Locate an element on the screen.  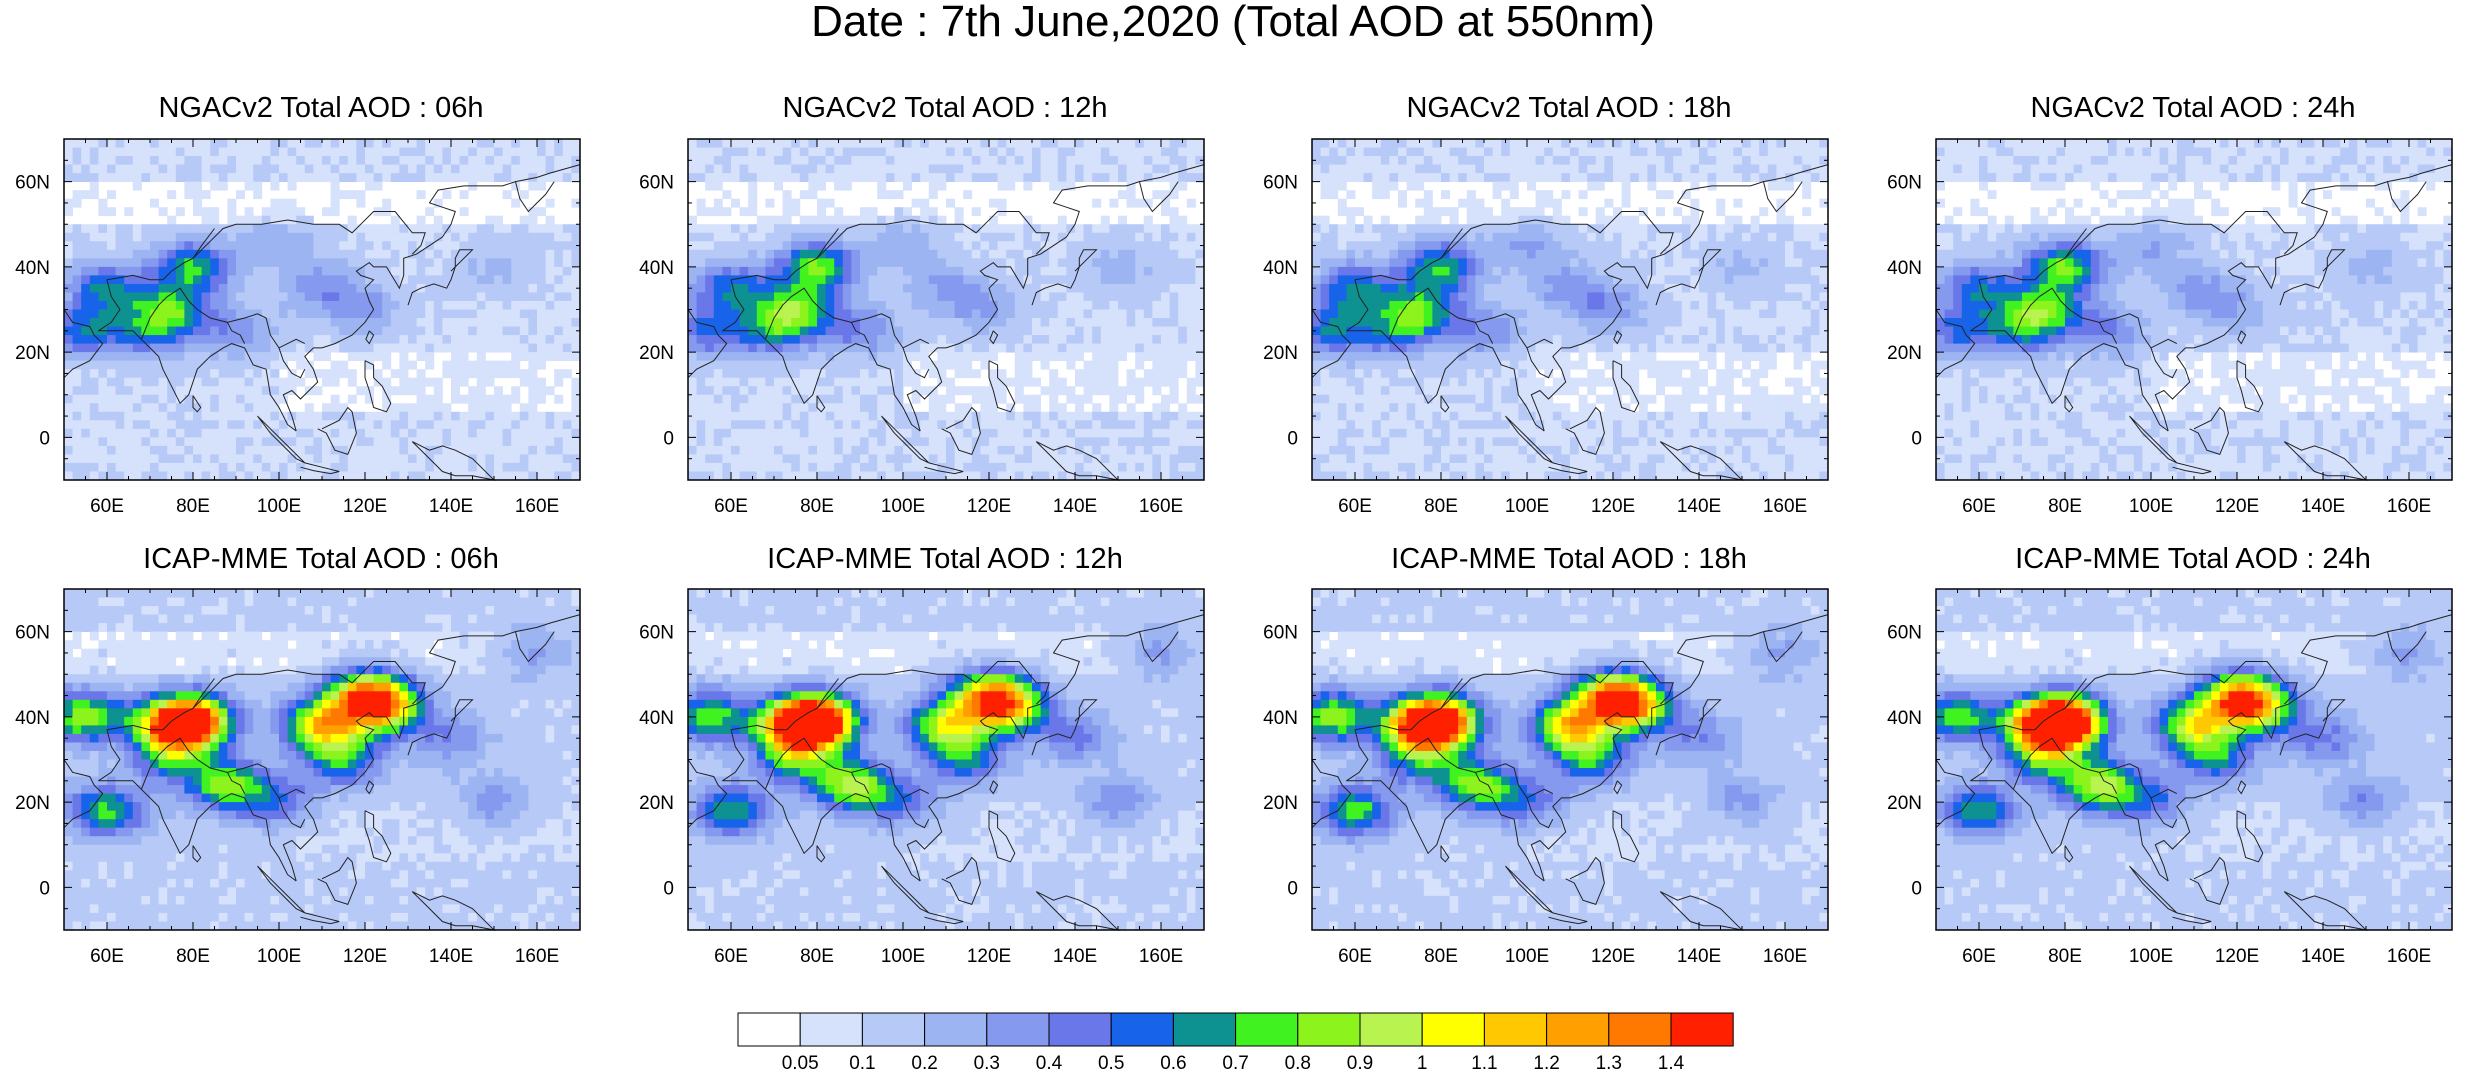
colorbar-label: 0.3 is located at coordinates (987, 1061).